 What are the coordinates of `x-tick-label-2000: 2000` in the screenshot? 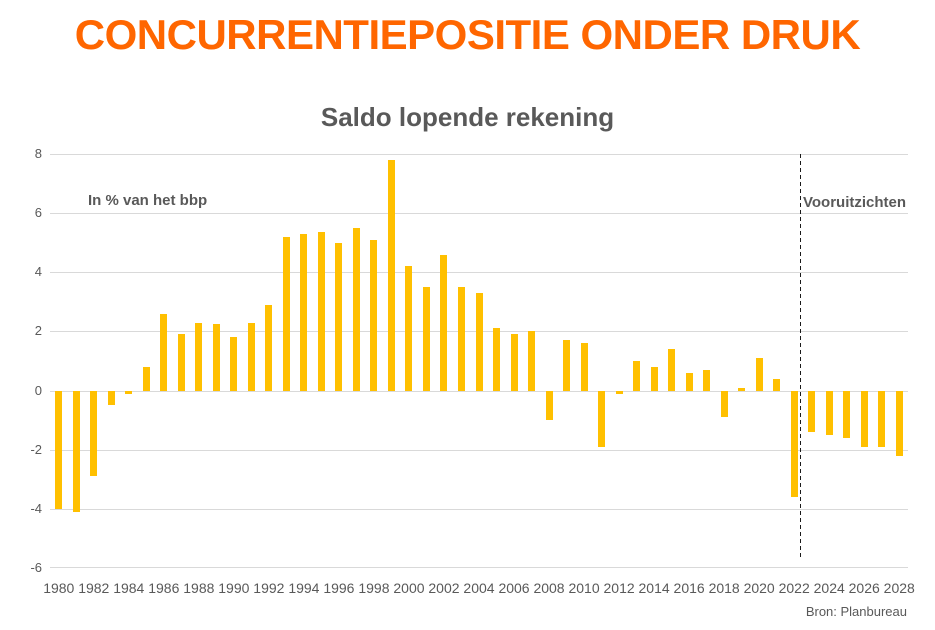 It's located at (409, 588).